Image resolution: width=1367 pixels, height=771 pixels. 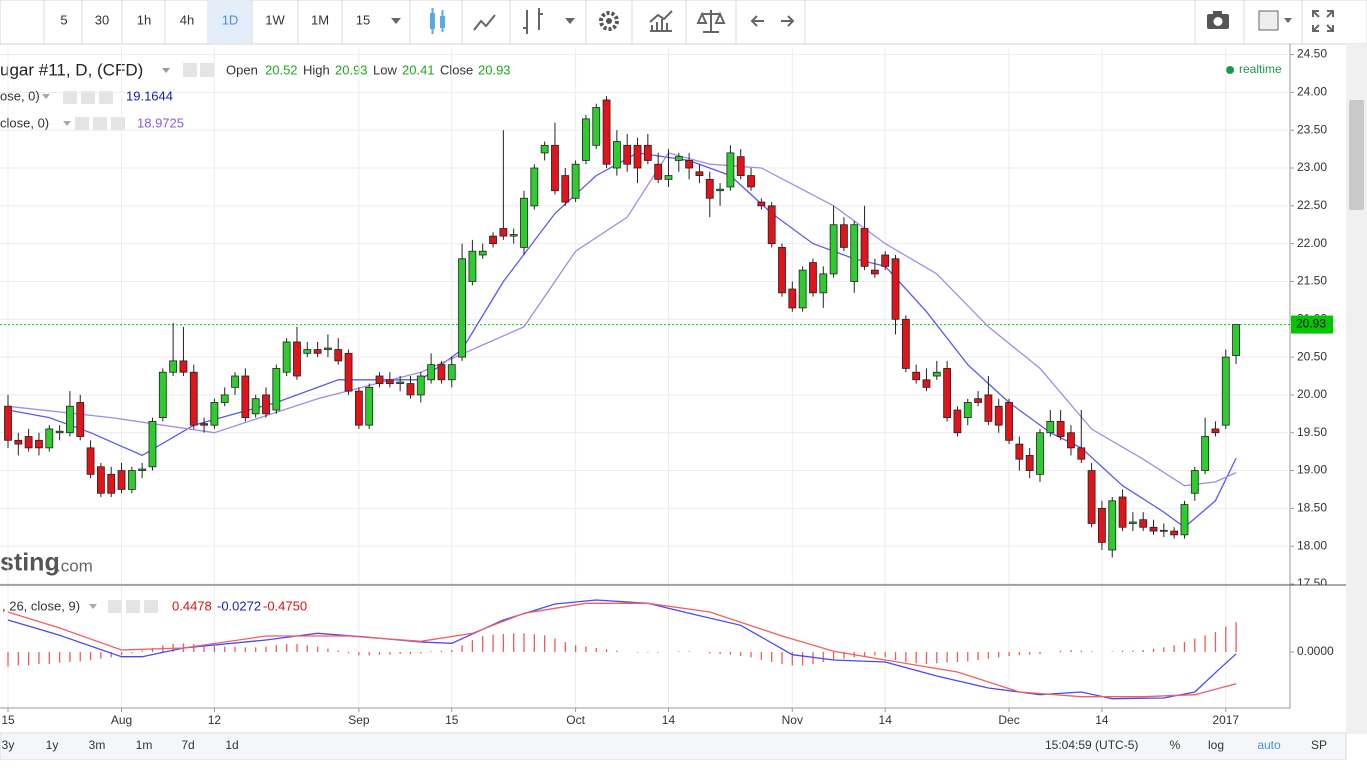 I want to click on interval-button: 1W, so click(x=275, y=19).